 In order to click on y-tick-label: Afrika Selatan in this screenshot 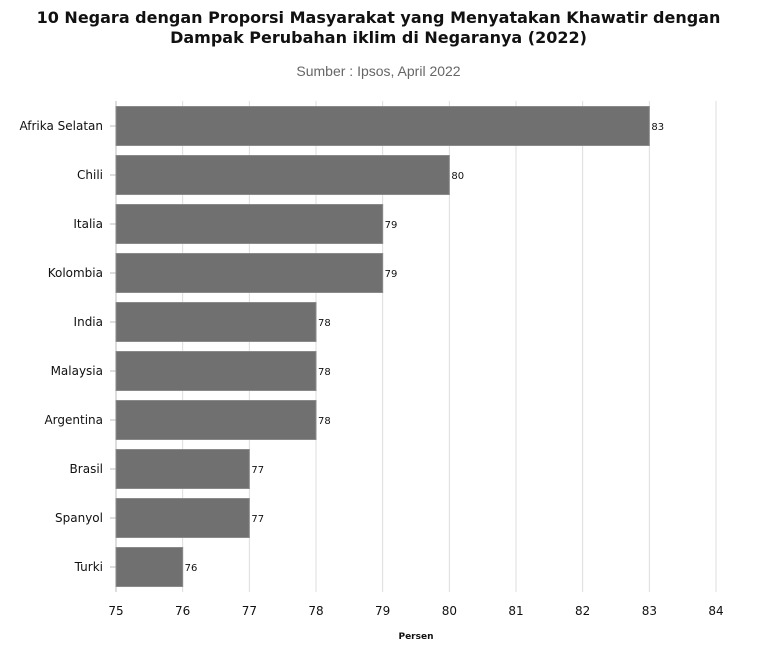, I will do `click(61, 126)`.